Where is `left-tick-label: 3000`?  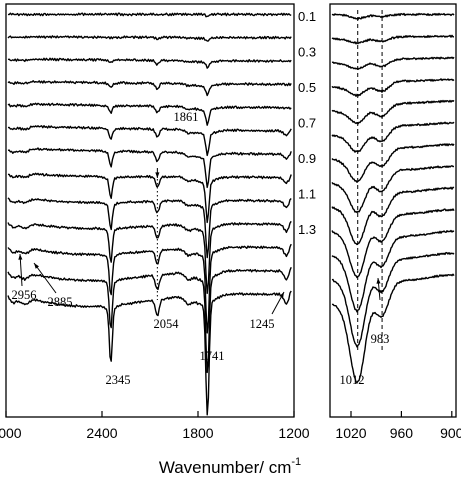 left-tick-label: 3000 is located at coordinates (11, 433).